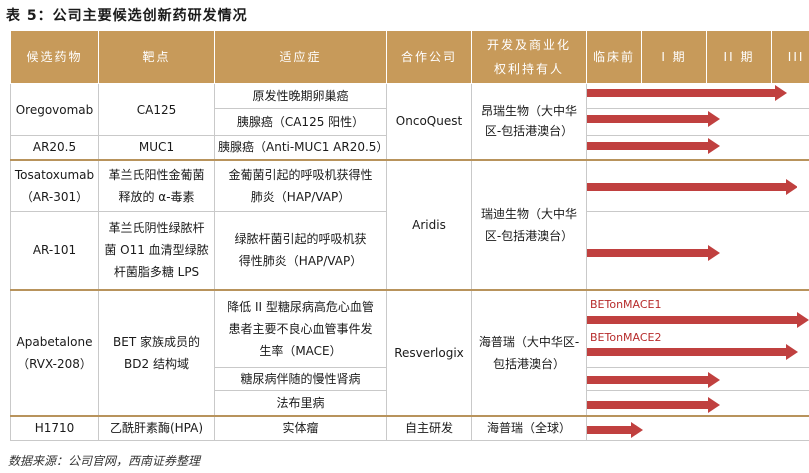  Describe the element at coordinates (300, 306) in the screenshot. I see `indication-line1: 降低 II 型糖尿病高危心血管` at that location.